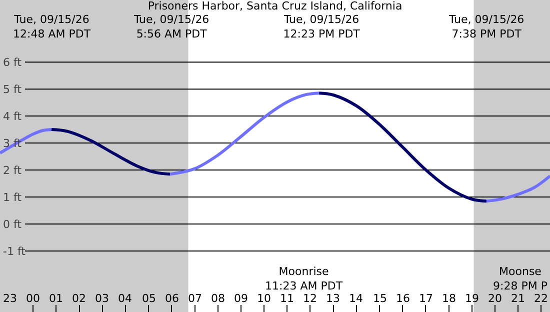 This screenshot has height=312, width=550. I want to click on x-tick-label: 22, so click(541, 298).